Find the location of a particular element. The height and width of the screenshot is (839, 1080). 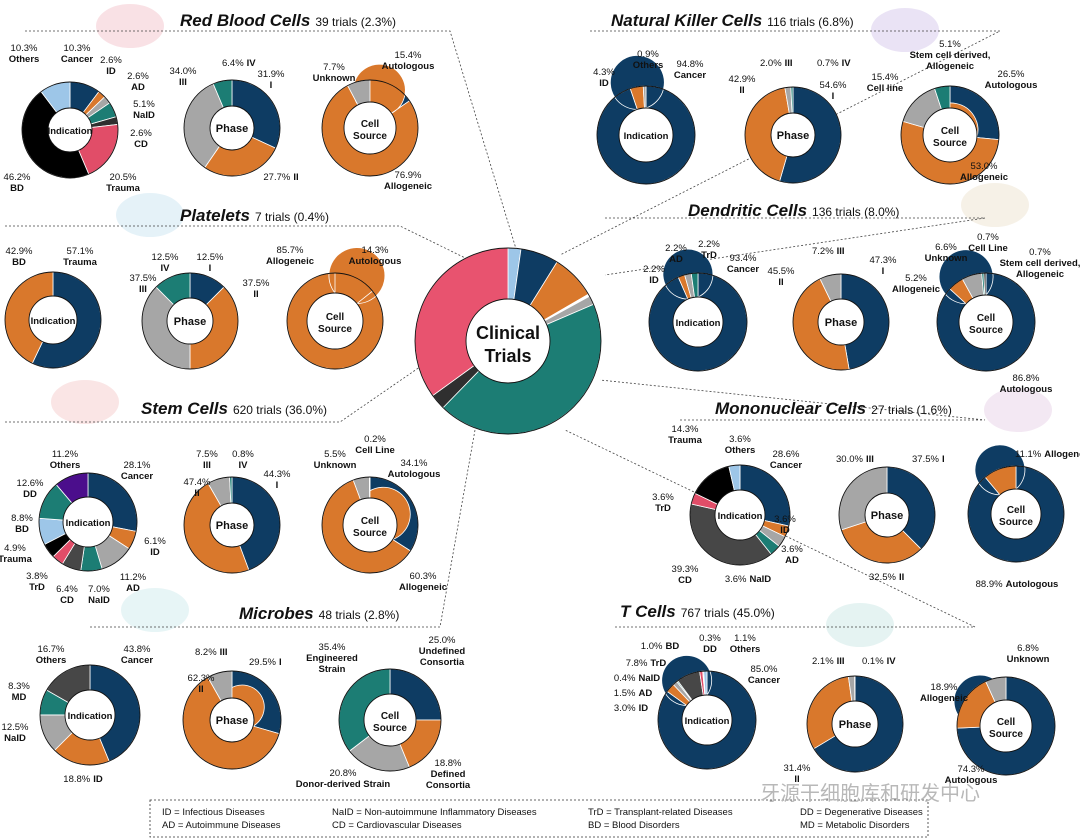

donut-plt-ind is located at coordinates (53, 320).